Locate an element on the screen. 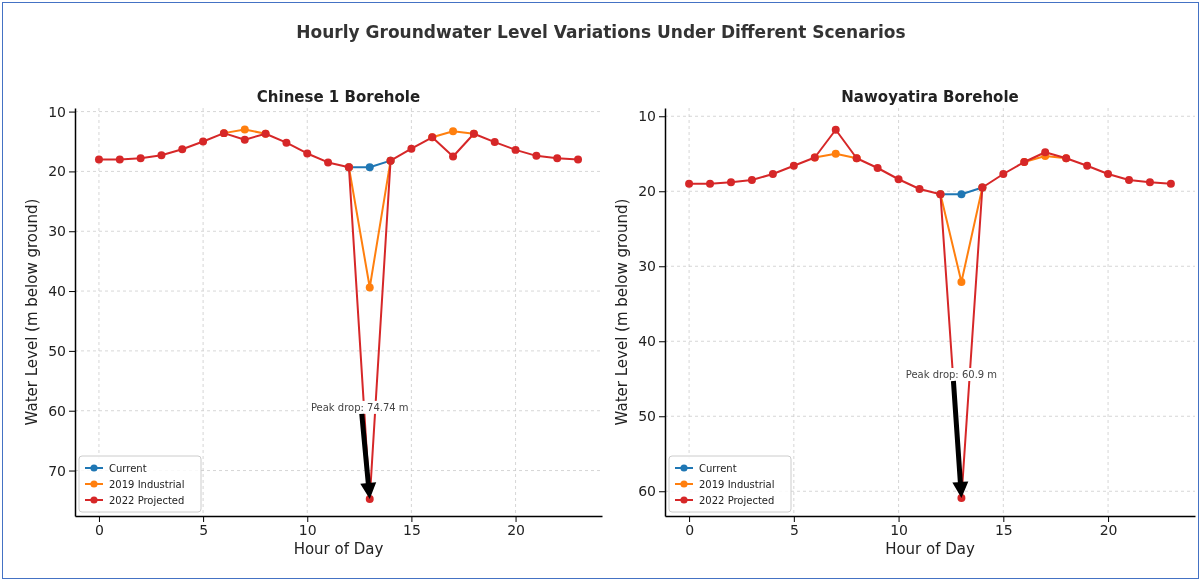 The height and width of the screenshot is (583, 1203). annotation: Peak drop: 60.9 m is located at coordinates (951, 374).